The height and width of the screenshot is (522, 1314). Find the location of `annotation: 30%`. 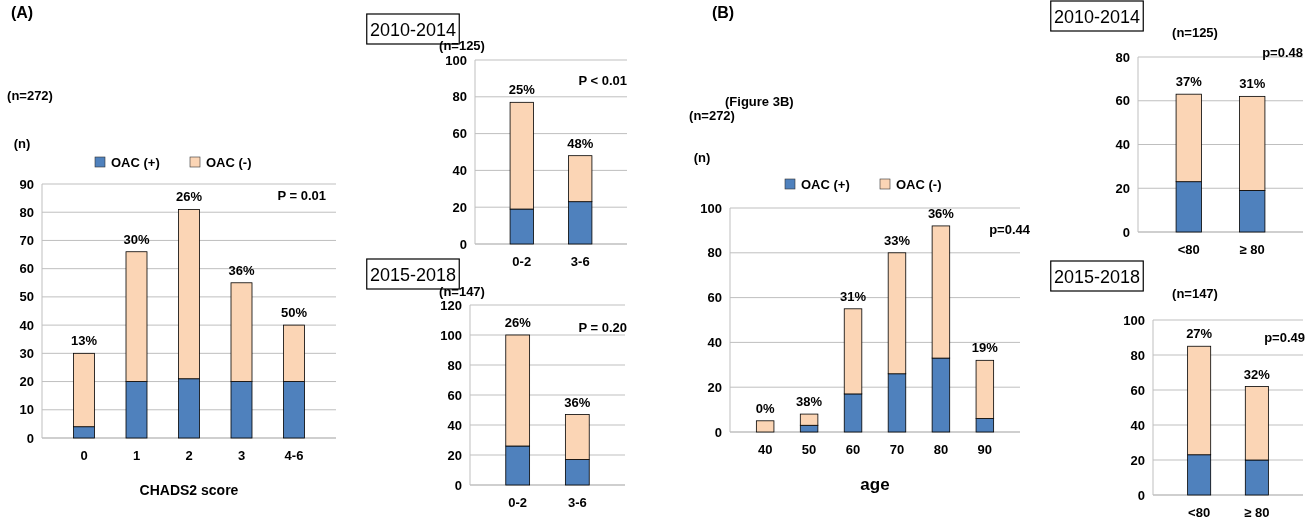

annotation: 30% is located at coordinates (136, 239).